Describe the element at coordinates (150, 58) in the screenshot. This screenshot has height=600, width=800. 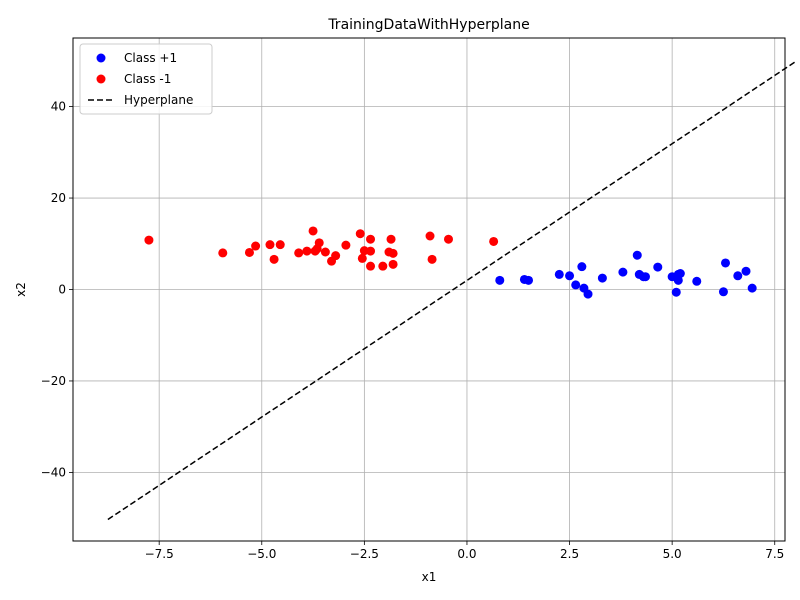
I see `legend-entry-label: Class +1` at that location.